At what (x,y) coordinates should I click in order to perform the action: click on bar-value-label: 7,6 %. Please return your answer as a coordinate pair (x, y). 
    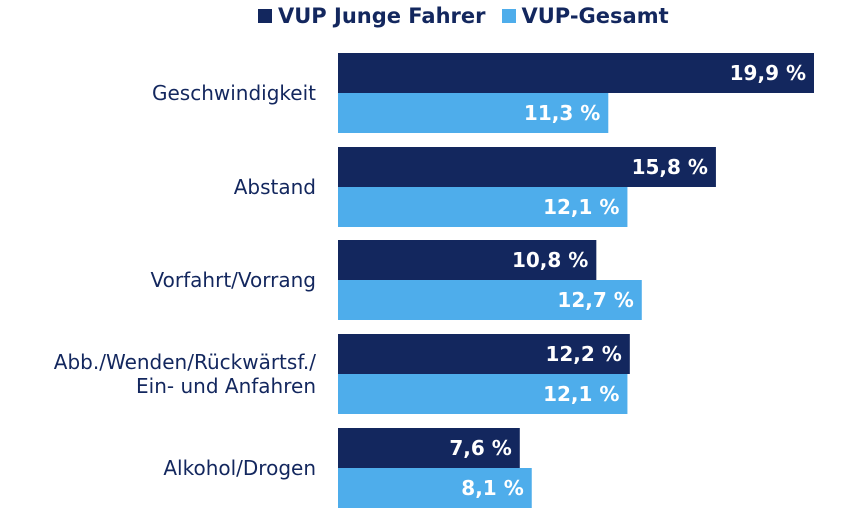
    Looking at the image, I should click on (480, 448).